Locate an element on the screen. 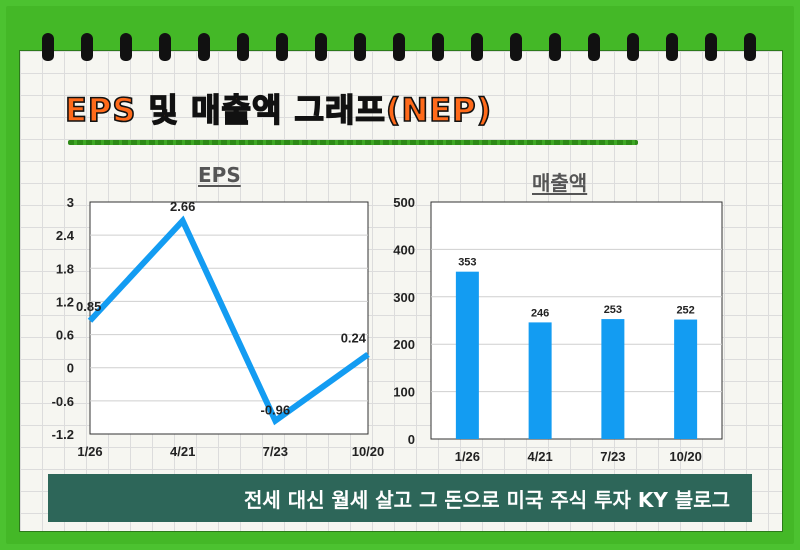 The height and width of the screenshot is (550, 800). eps-data-label: 0.85 is located at coordinates (88, 306).